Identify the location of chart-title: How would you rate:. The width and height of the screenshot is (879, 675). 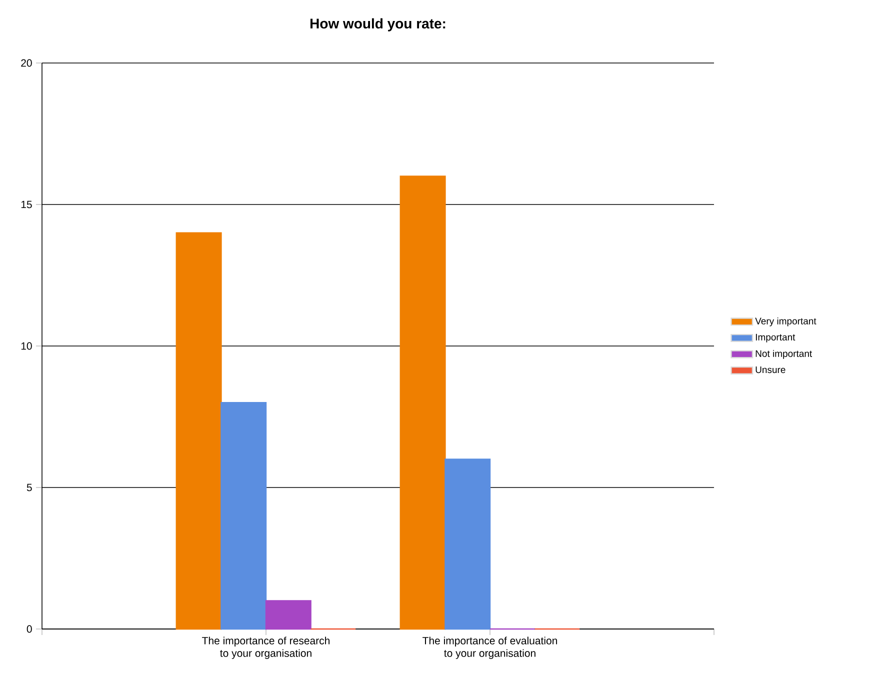
(378, 25).